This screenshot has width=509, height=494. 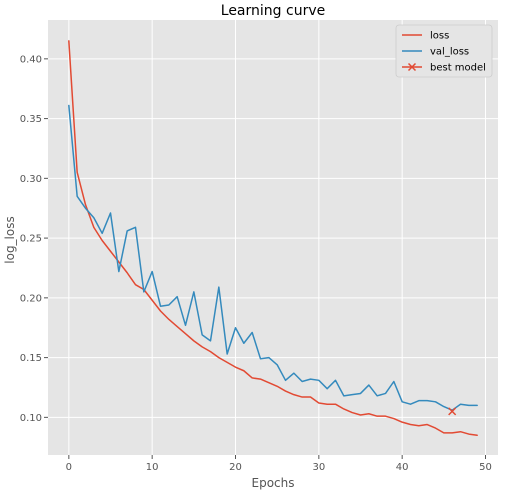 What do you see at coordinates (439, 36) in the screenshot?
I see `legend-label: loss` at bounding box center [439, 36].